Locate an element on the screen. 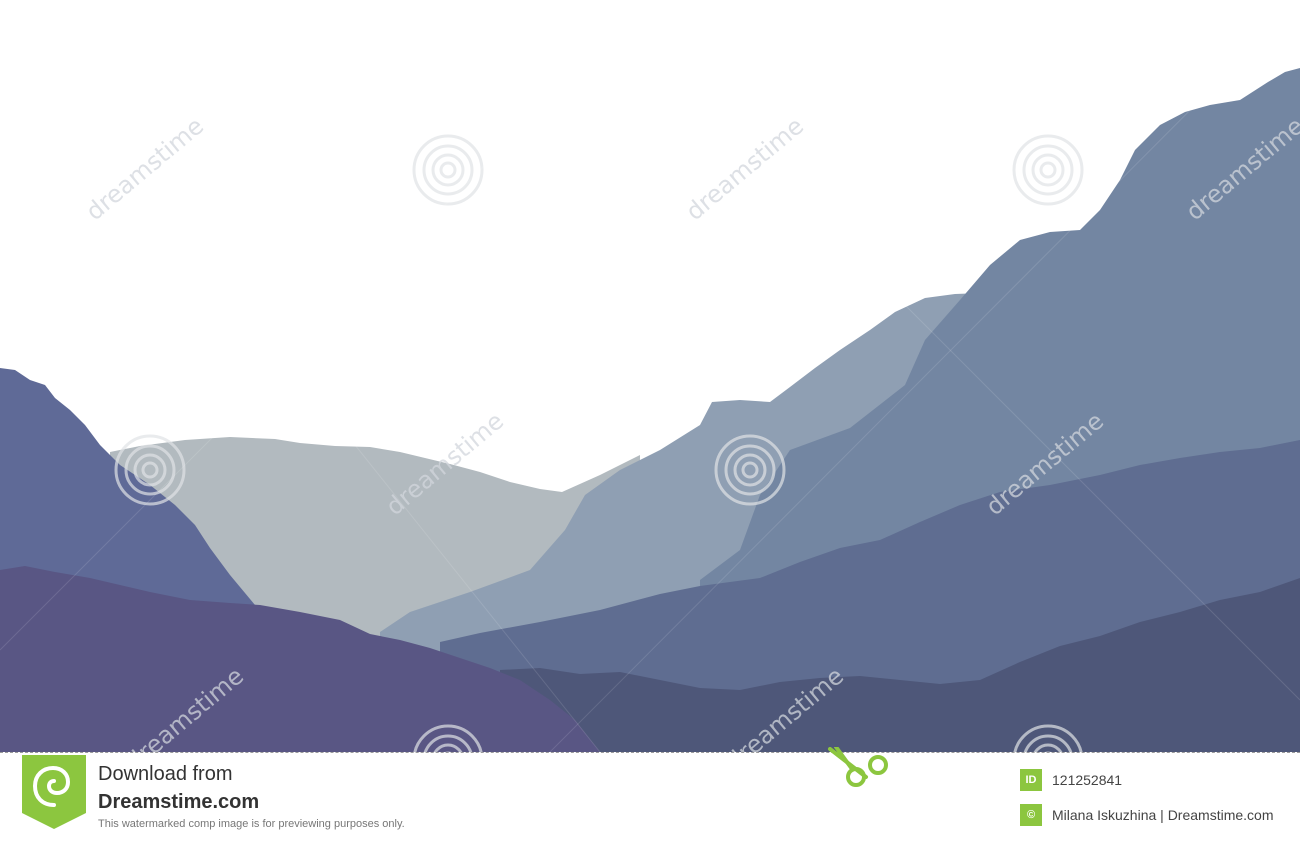  id-tag-icon: ID is located at coordinates (1031, 780).